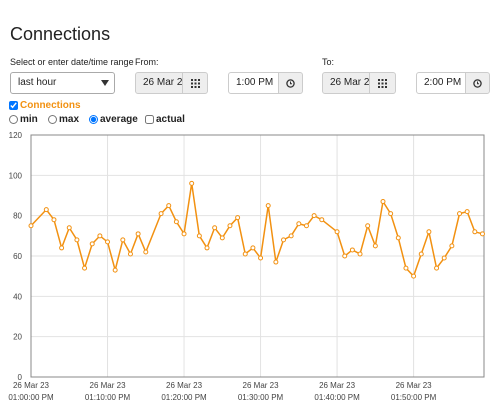 The width and height of the screenshot is (500, 403). Describe the element at coordinates (20, 377) in the screenshot. I see `y-tick-label: 0` at that location.